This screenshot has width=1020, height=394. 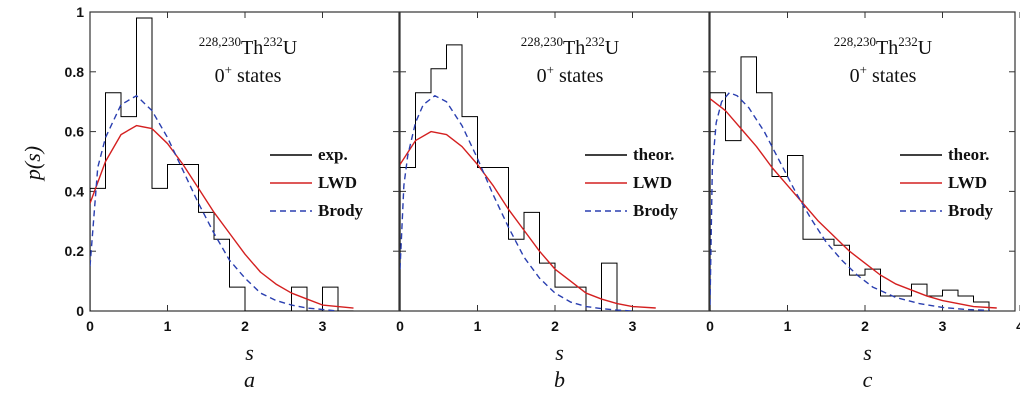 I want to click on y-tick-label: 0.2, so click(x=75, y=251).